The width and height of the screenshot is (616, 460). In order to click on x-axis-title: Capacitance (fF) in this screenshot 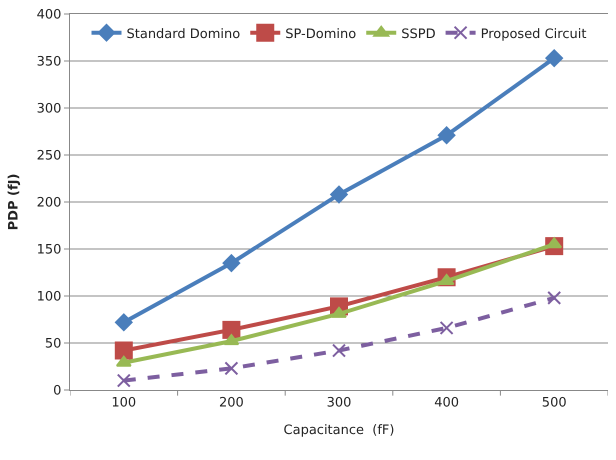, I will do `click(339, 430)`.